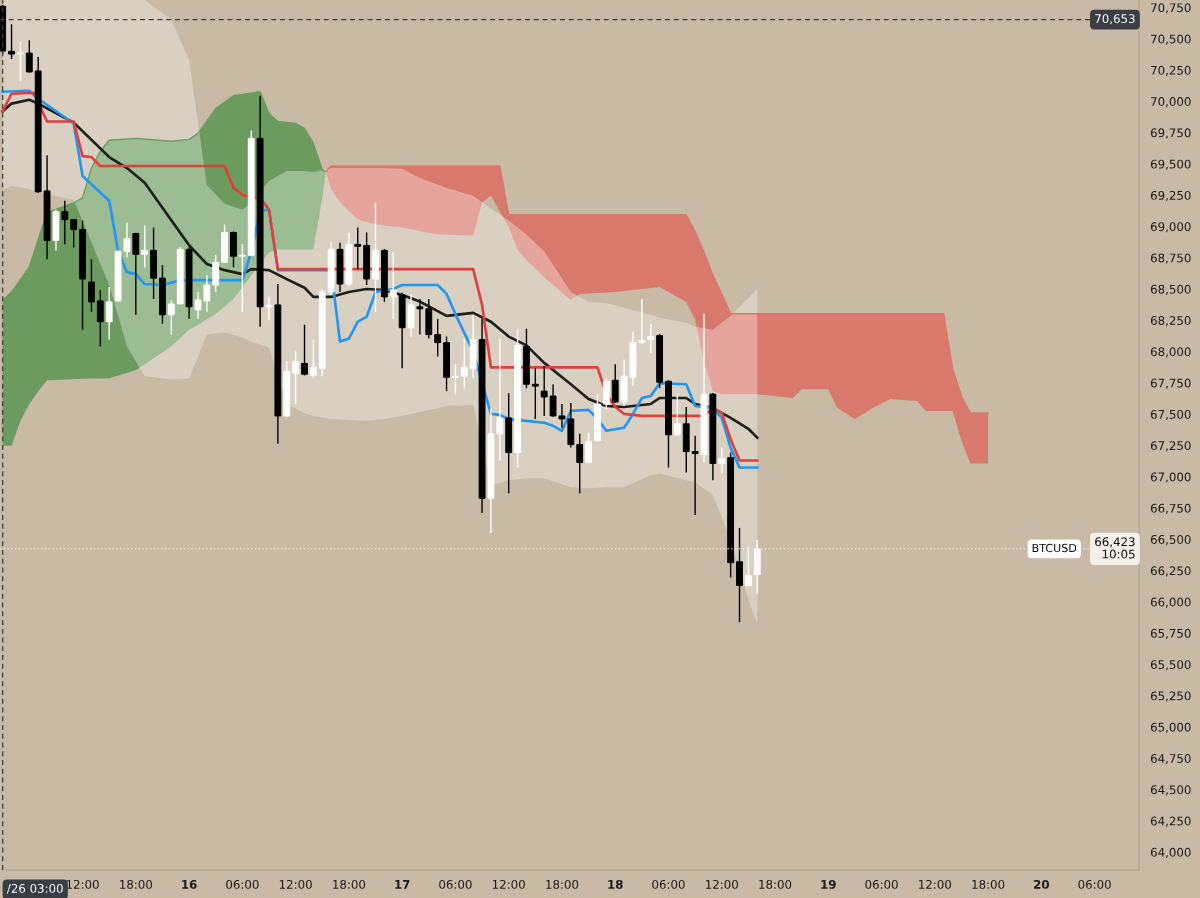  I want to click on y-tick-label: 67,250, so click(1170, 446).